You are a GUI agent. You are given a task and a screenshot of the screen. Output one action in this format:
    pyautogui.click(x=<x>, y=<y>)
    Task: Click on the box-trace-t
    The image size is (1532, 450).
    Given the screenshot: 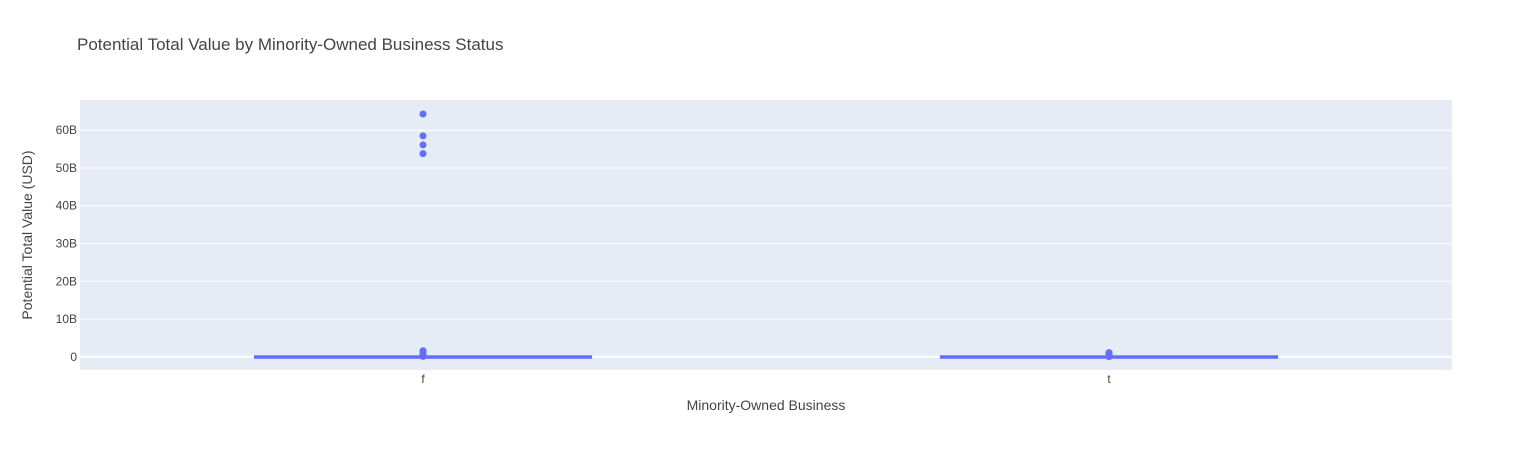 What is the action you would take?
    pyautogui.click(x=1109, y=355)
    